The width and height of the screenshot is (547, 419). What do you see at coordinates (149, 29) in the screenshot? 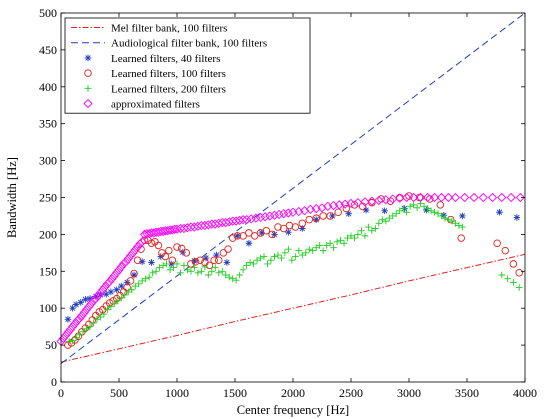
I see `legend-item: Mel filter bank, 100 filters` at bounding box center [149, 29].